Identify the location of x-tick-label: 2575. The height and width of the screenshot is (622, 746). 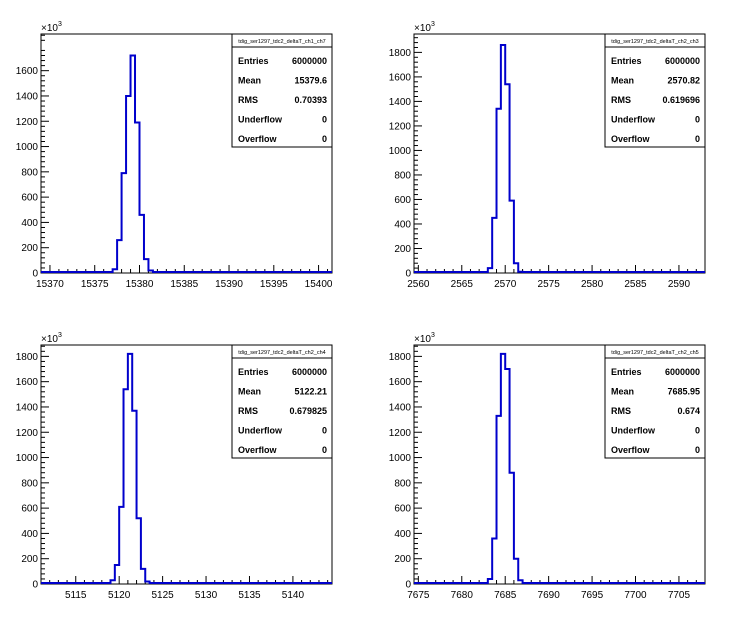
(549, 284).